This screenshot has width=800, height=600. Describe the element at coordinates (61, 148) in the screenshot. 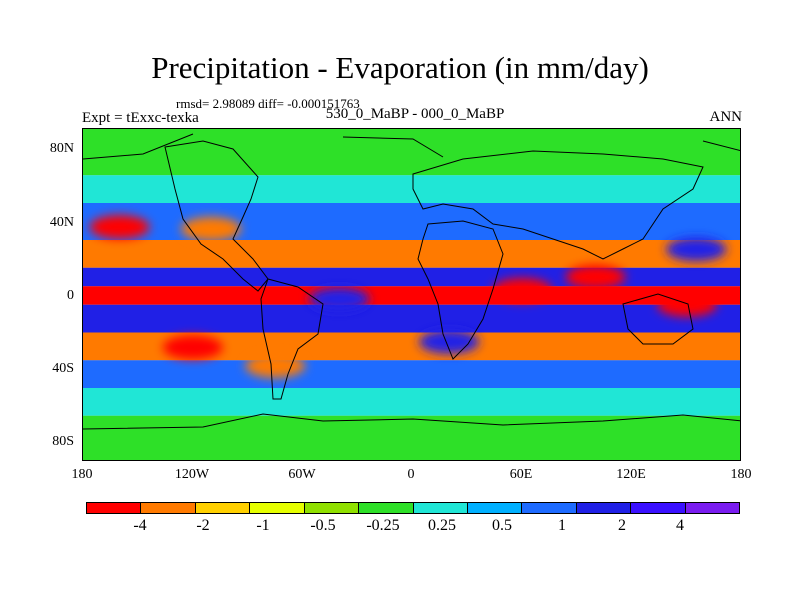

I see `lat-label-80n: 80N` at that location.